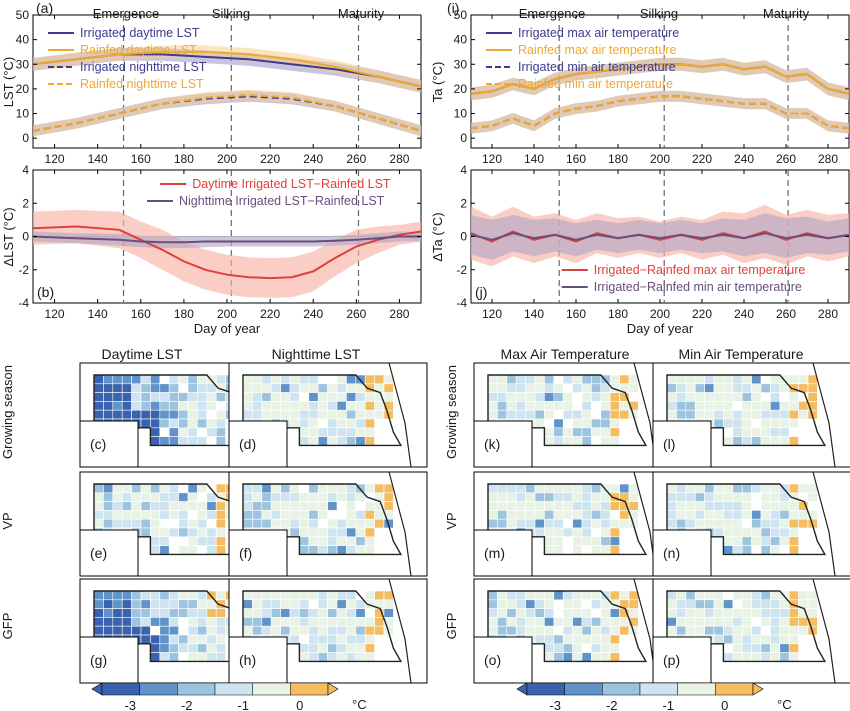  I want to click on colorbar-tick-label: -3, so click(130, 704).